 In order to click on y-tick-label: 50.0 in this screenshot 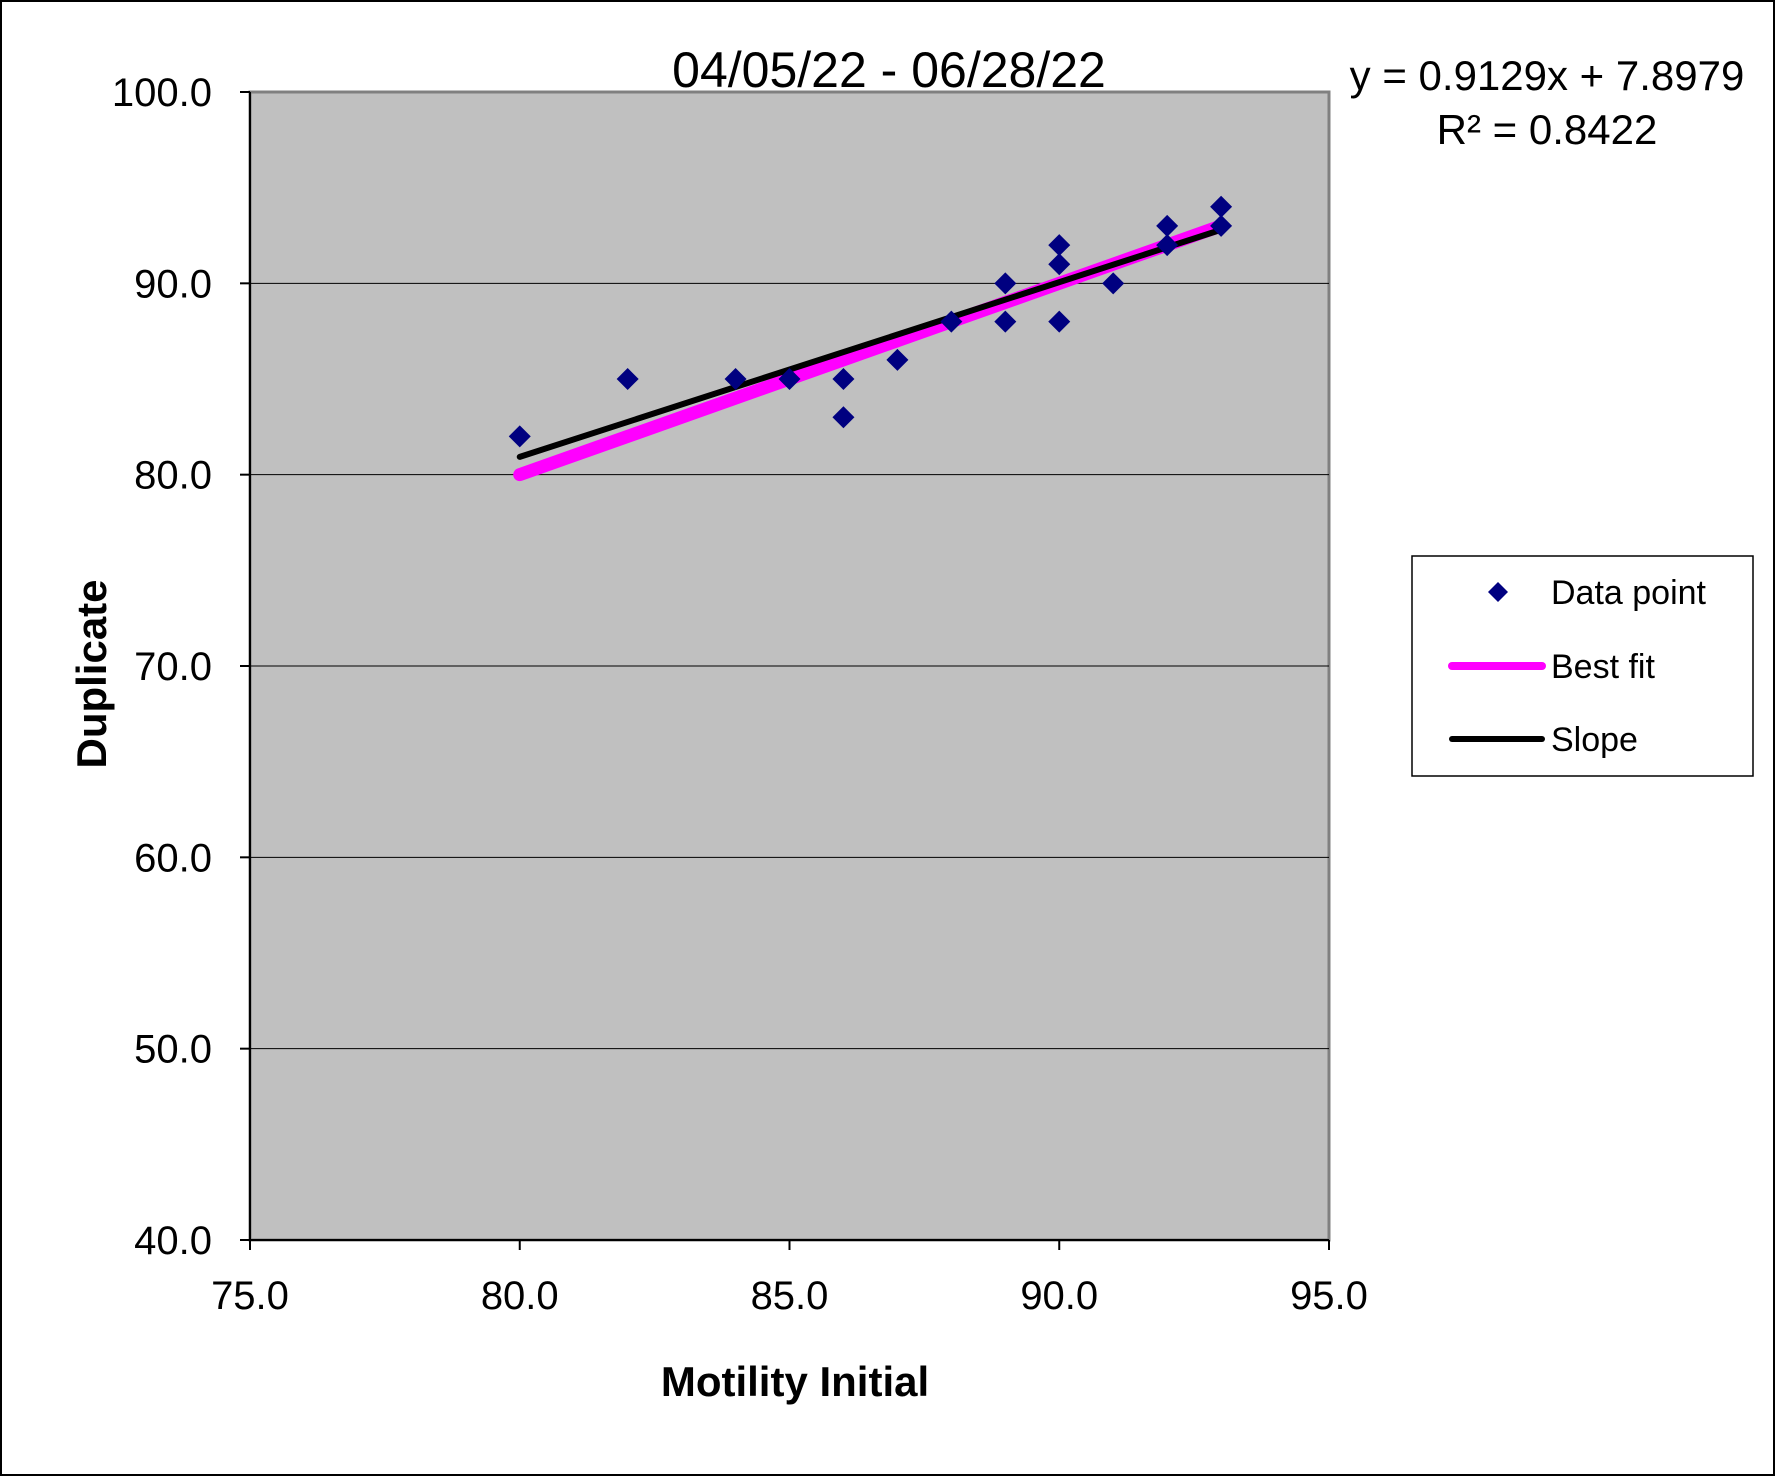, I will do `click(173, 1050)`.